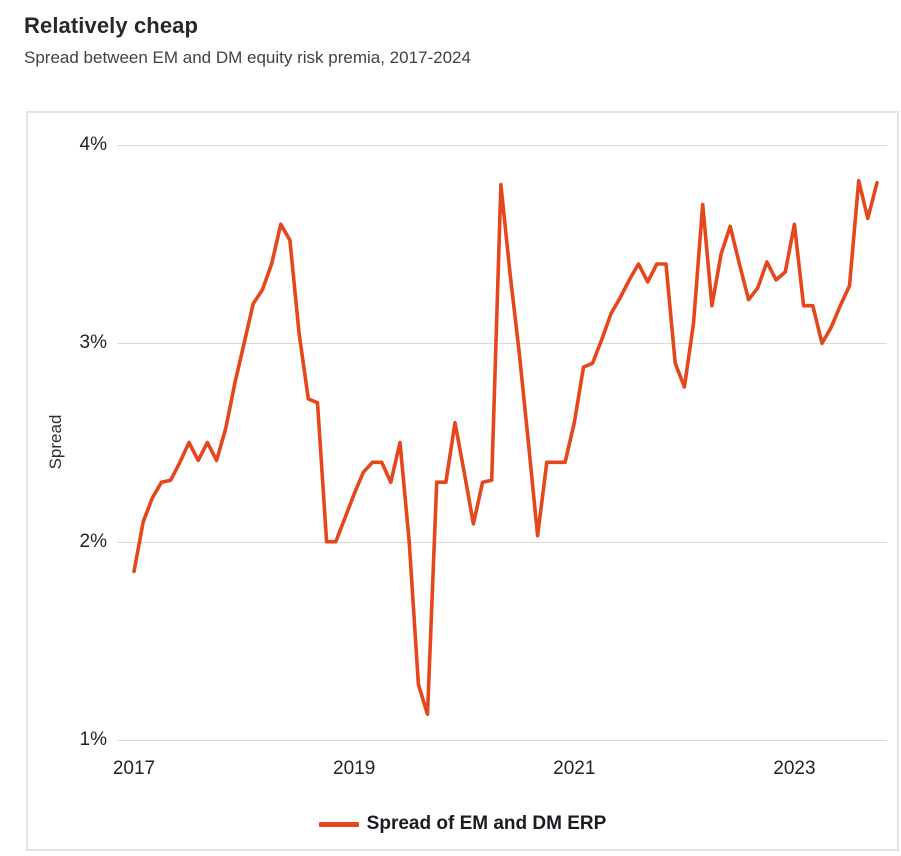  Describe the element at coordinates (794, 768) in the screenshot. I see `x-tick-label: 2023` at that location.